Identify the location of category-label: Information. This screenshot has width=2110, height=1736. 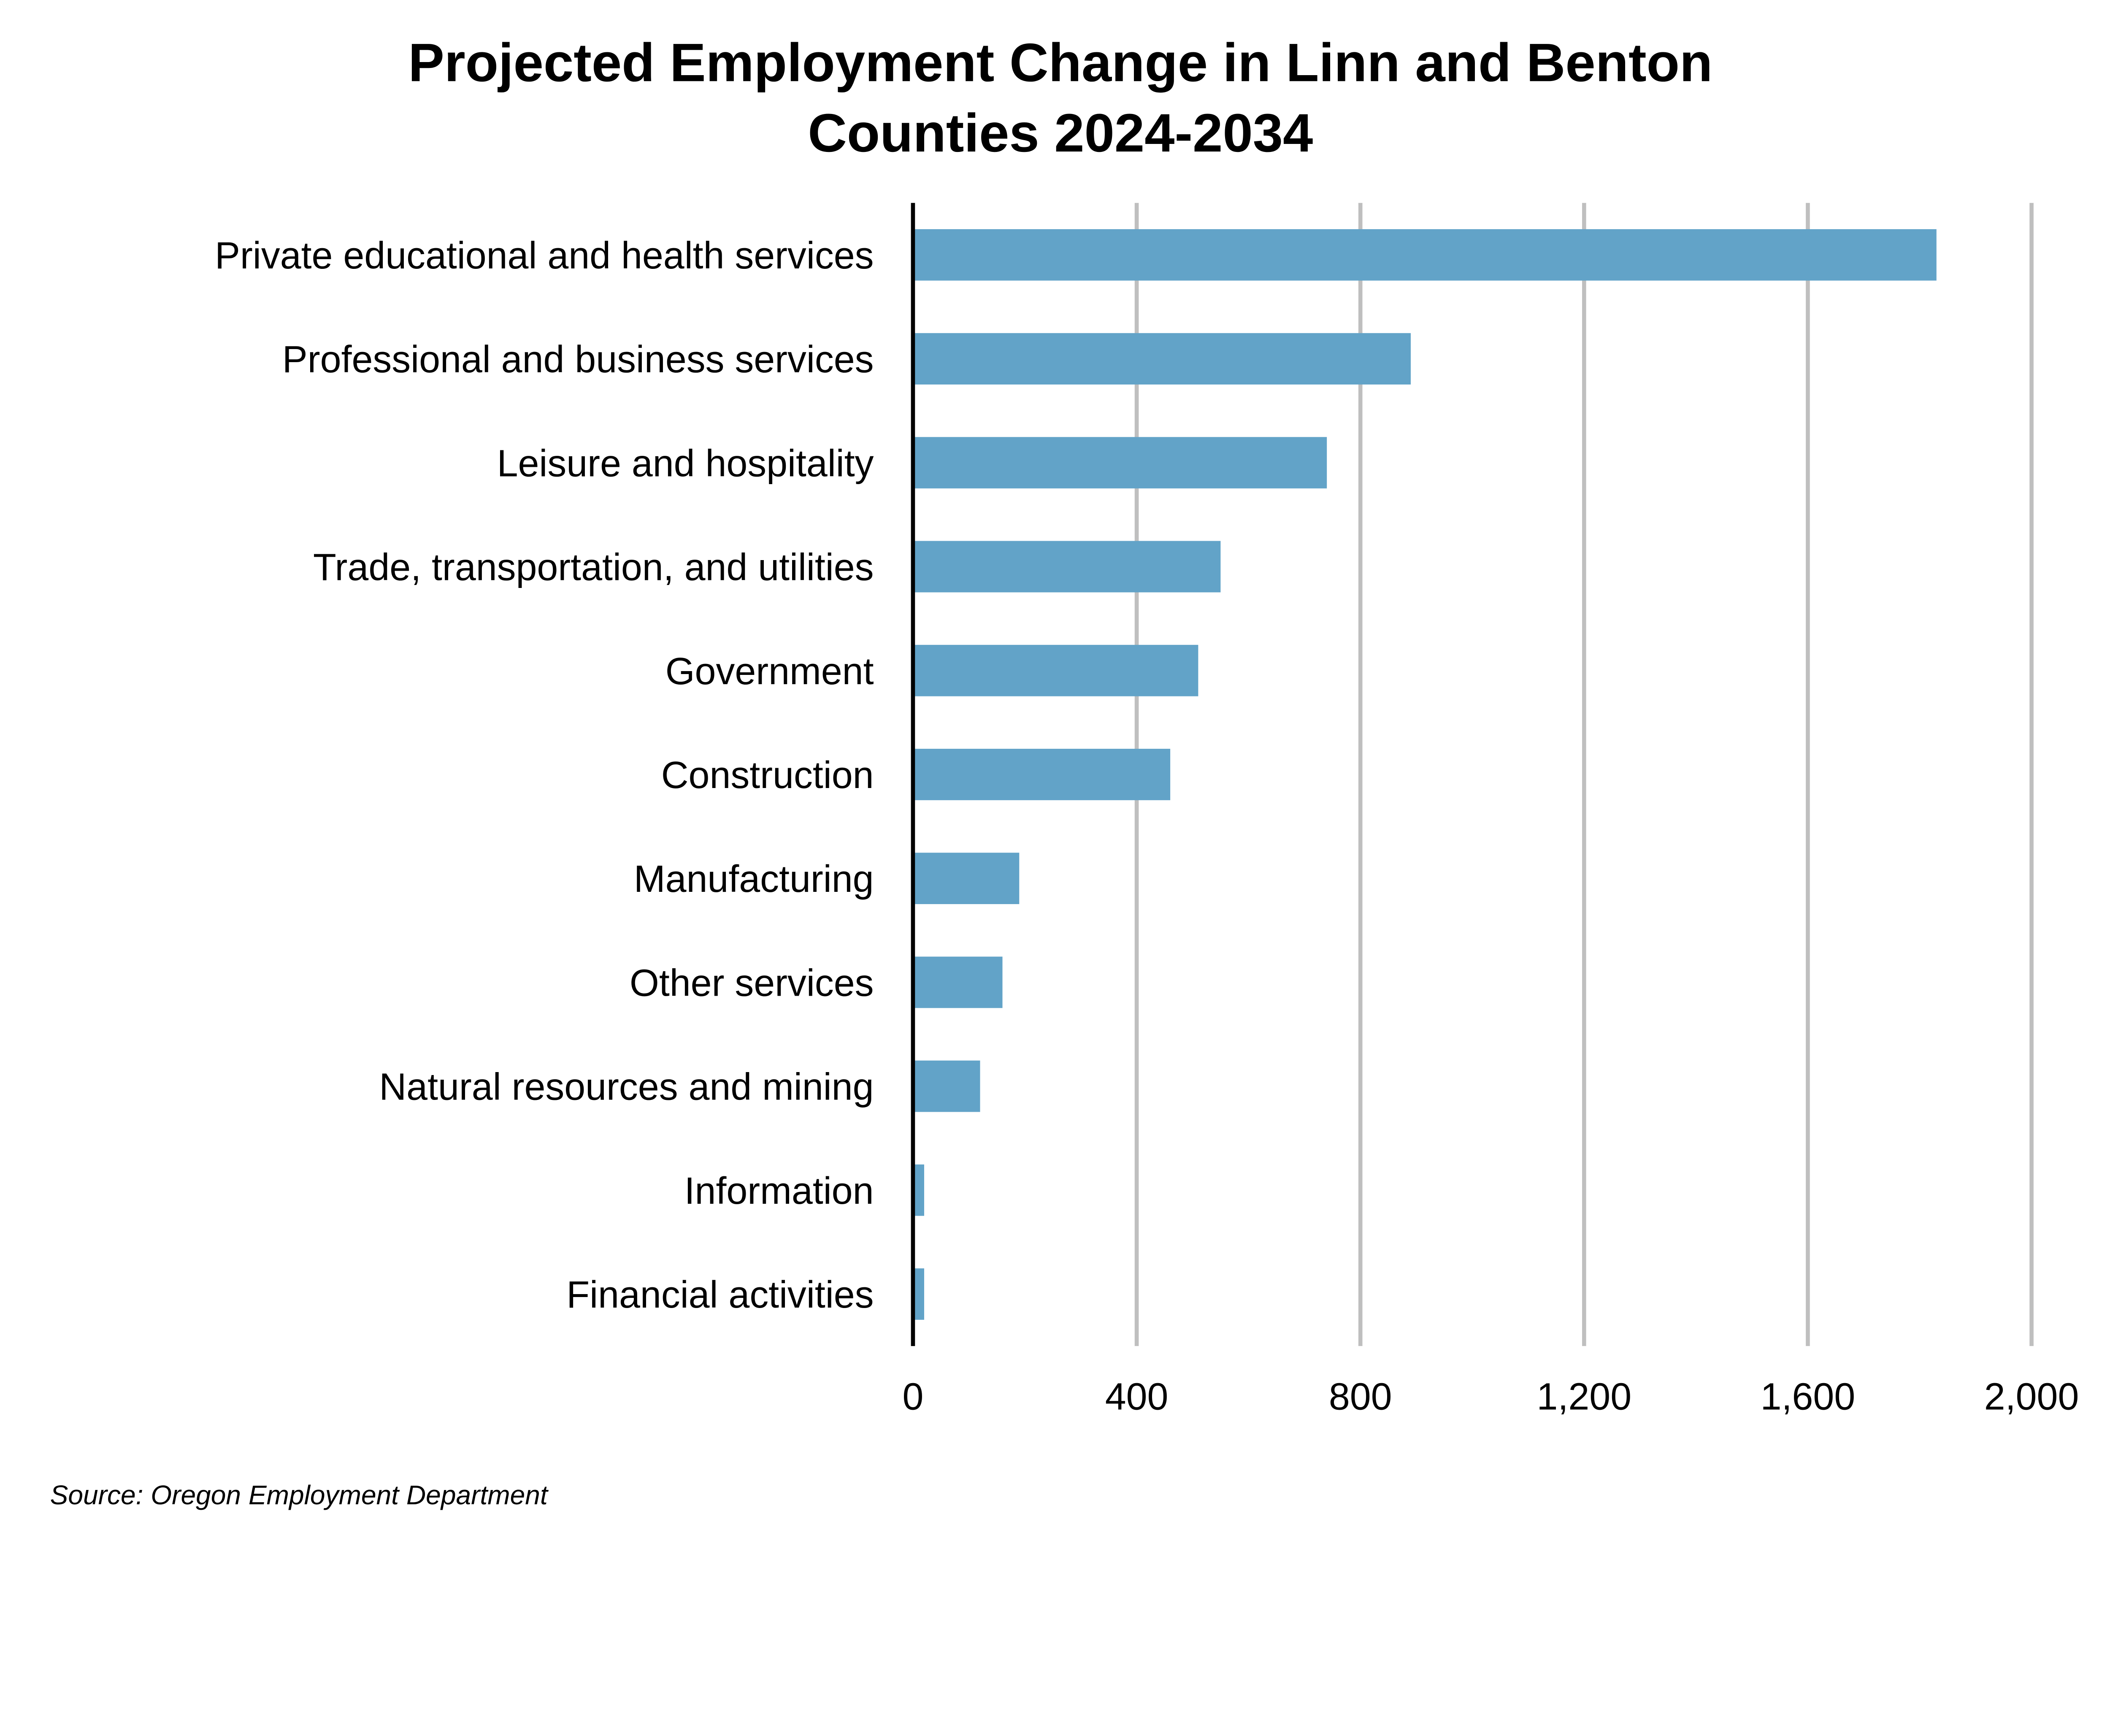
(779, 1191).